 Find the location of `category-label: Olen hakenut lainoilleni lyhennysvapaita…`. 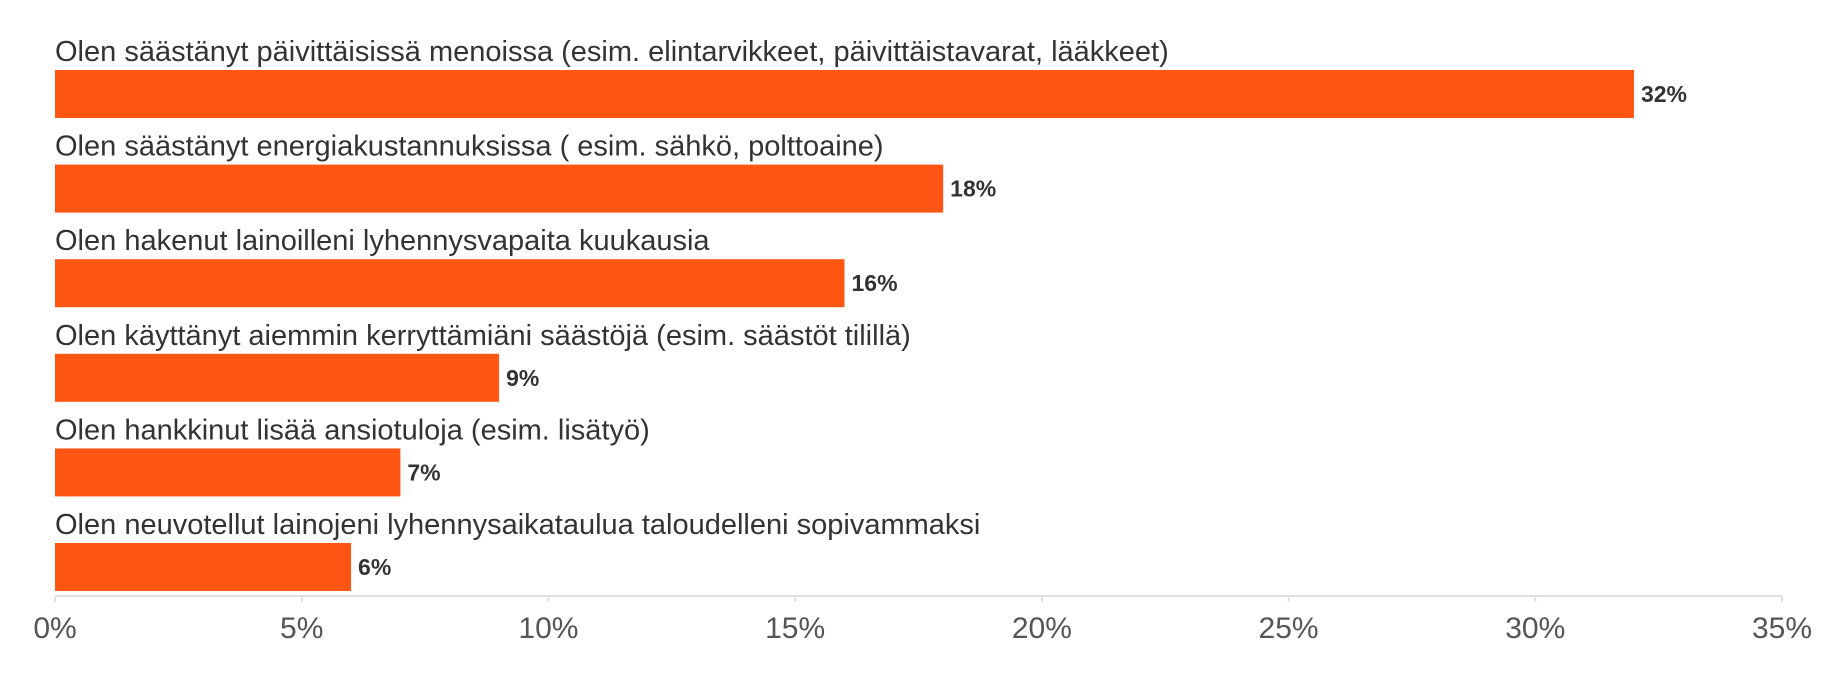

category-label: Olen hakenut lainoilleni lyhennysvapaita… is located at coordinates (382, 241).